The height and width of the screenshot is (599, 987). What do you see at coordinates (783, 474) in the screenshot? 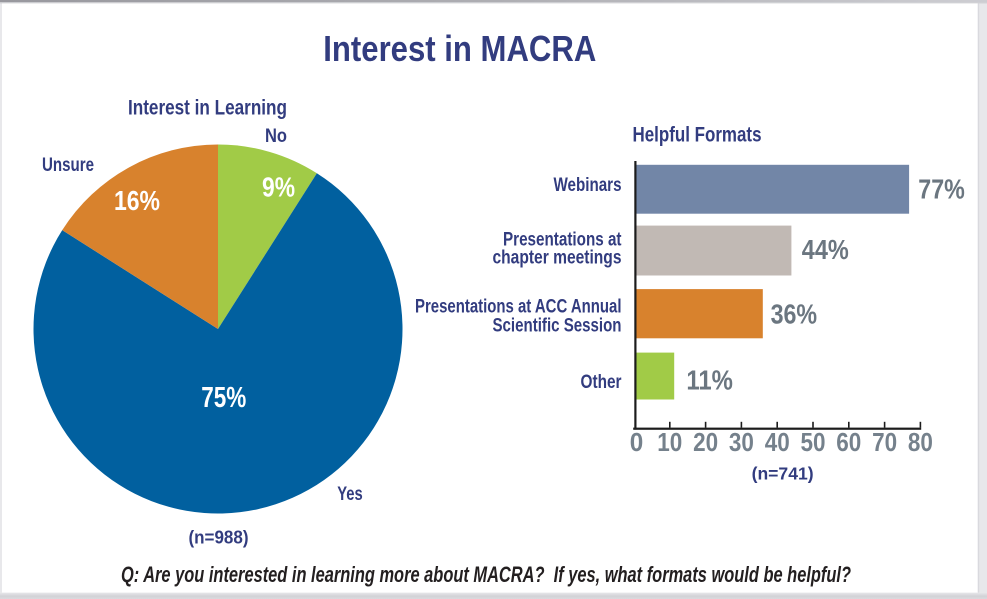
I see `svg-text: (n=741)` at bounding box center [783, 474].